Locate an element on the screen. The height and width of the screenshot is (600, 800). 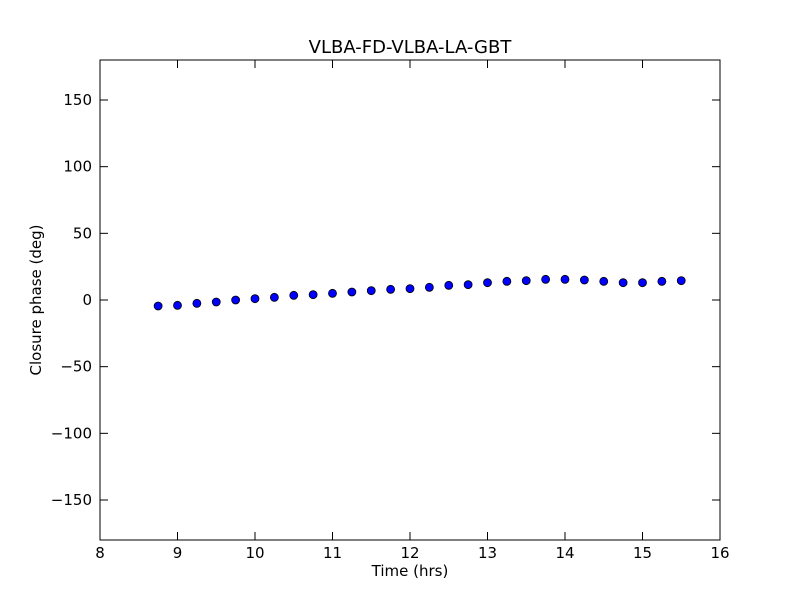
chart-title: VLBA-FD-VLBA-LA-GBT is located at coordinates (411, 47).